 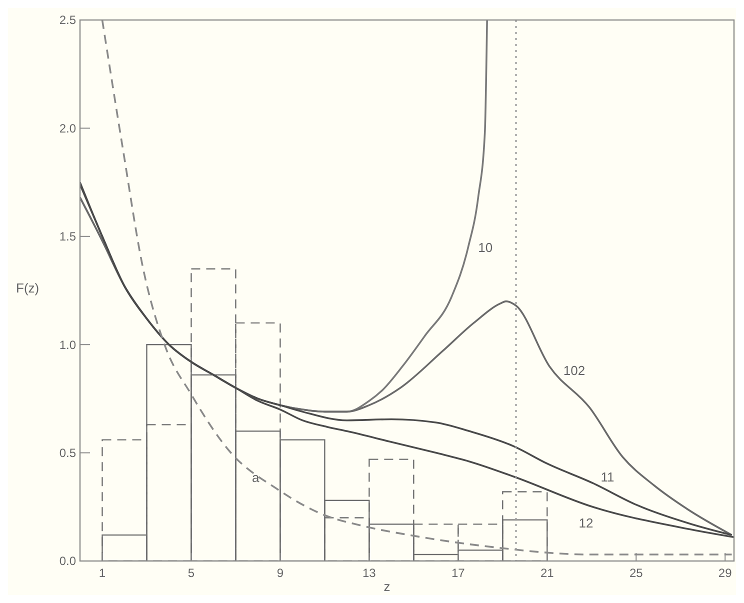 What do you see at coordinates (725, 573) in the screenshot?
I see `x-tick-label: 29` at bounding box center [725, 573].